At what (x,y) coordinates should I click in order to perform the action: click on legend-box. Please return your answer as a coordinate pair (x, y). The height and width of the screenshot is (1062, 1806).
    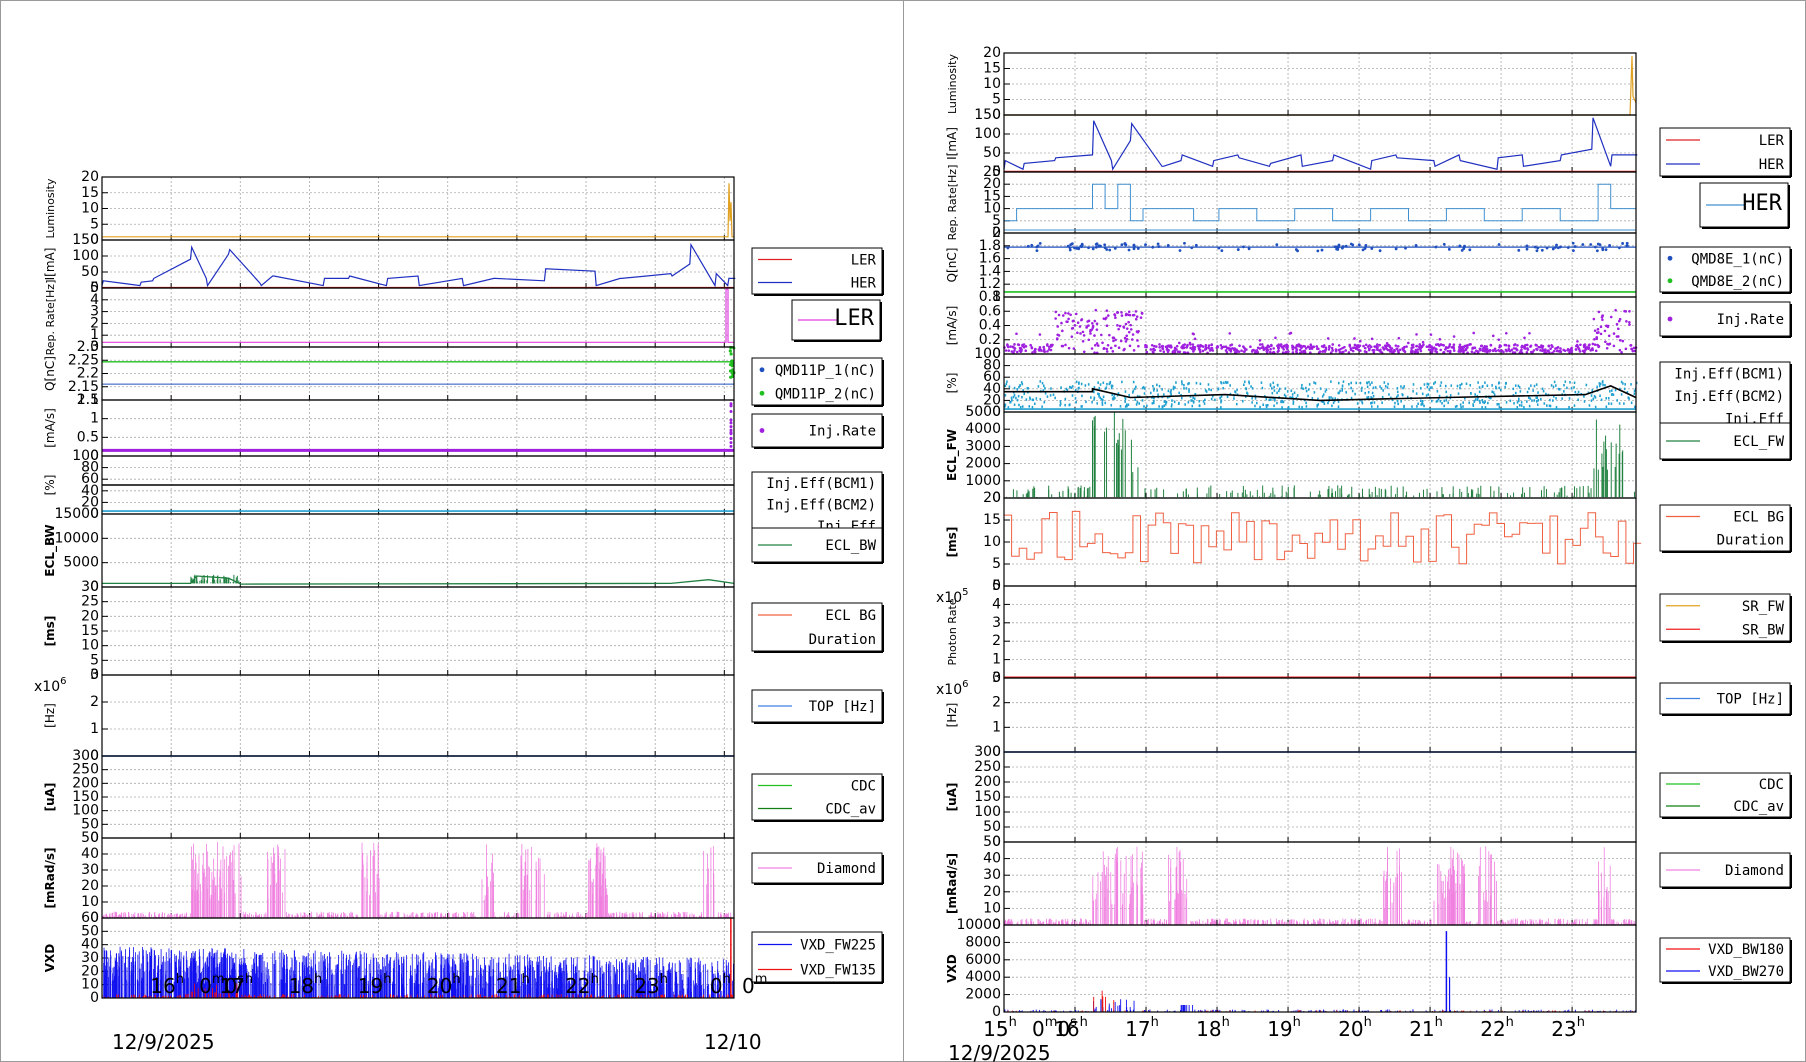
    Looking at the image, I should click on (817, 271).